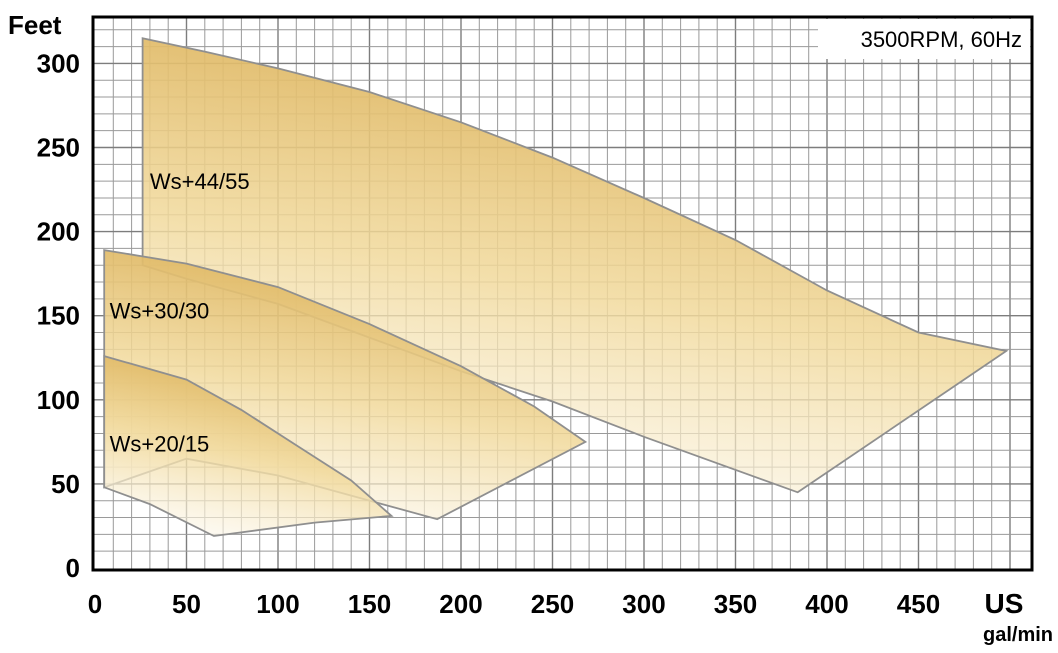 The image size is (1058, 653). What do you see at coordinates (826, 604) in the screenshot?
I see `x-tick-label: 400` at bounding box center [826, 604].